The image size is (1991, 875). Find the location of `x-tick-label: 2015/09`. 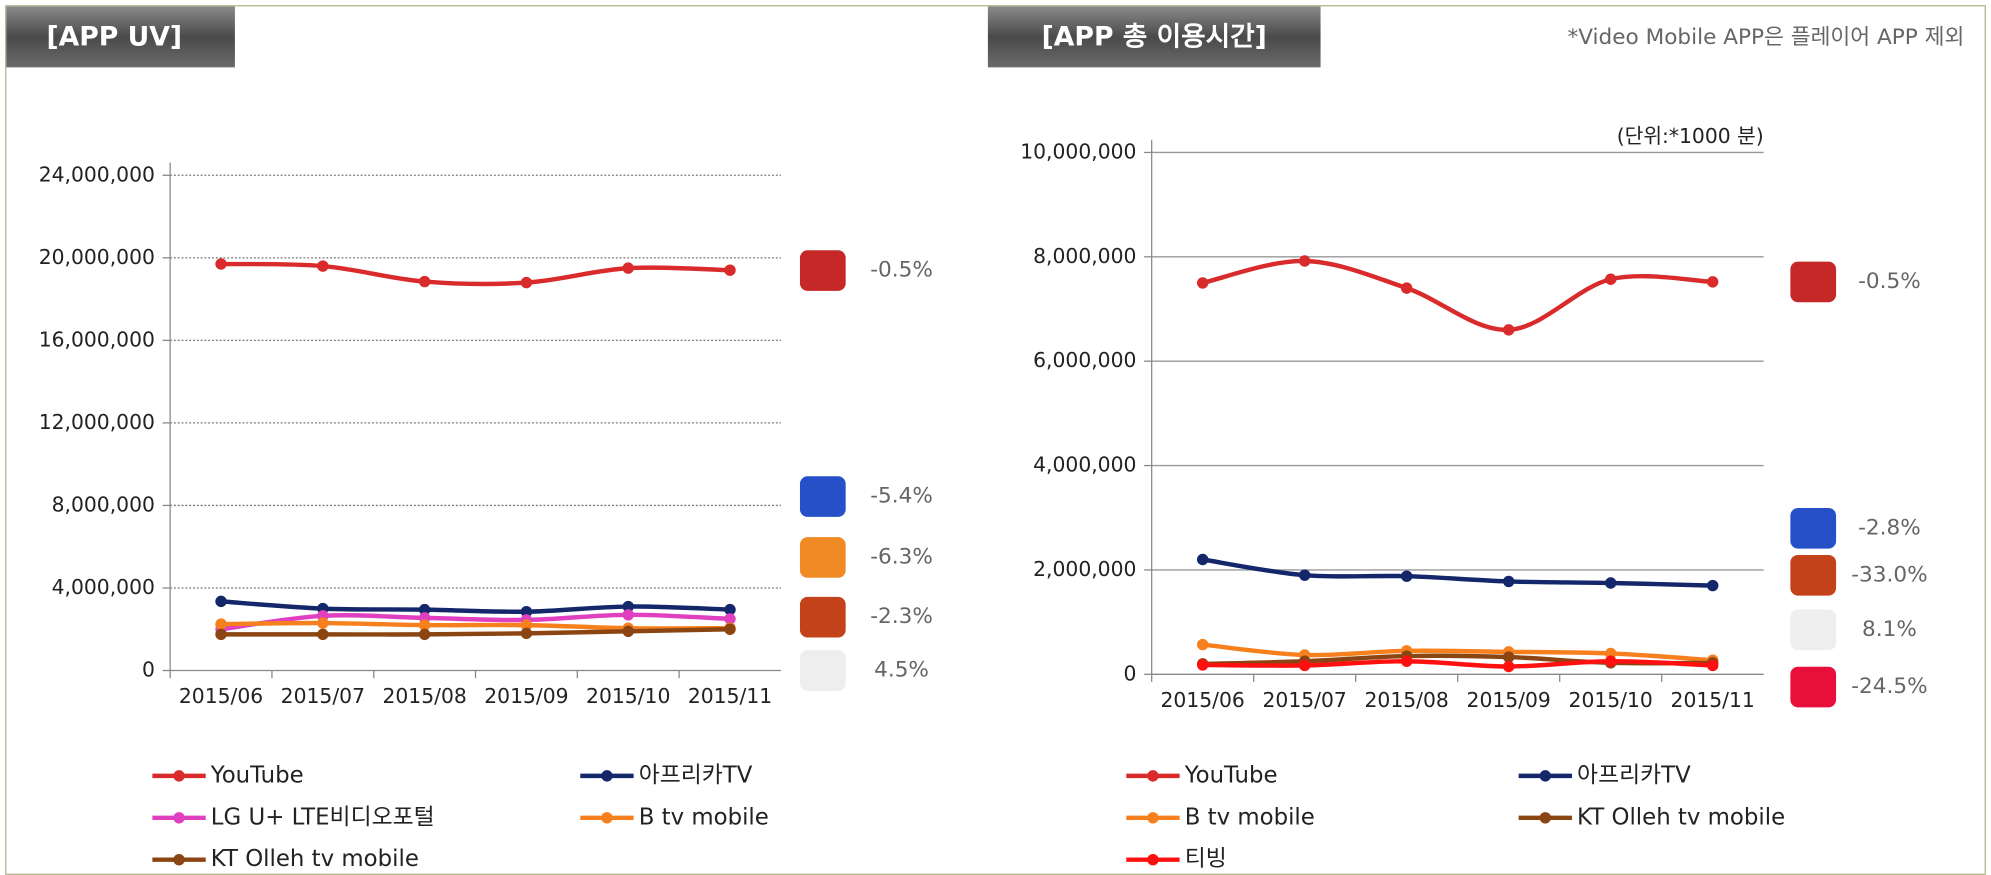

x-tick-label: 2015/09 is located at coordinates (526, 696).